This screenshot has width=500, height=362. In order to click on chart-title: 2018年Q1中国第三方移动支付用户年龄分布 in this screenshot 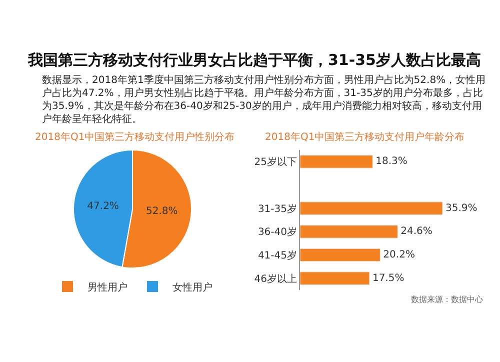, I will do `click(365, 137)`.